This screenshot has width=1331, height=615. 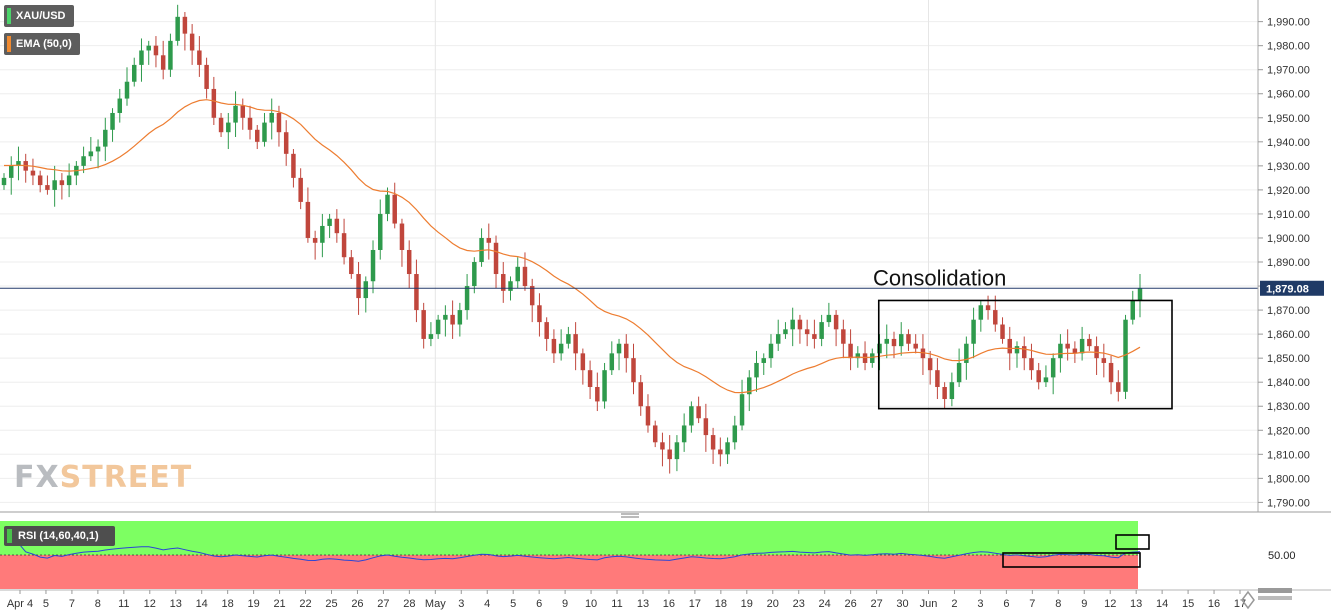 I want to click on x-tick-label: 2, so click(x=954, y=604).